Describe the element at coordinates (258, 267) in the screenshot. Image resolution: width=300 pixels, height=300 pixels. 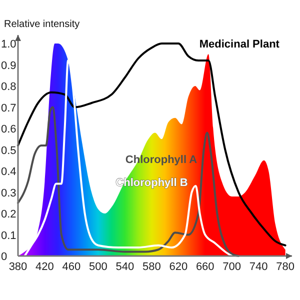
I see `x-tick-label: 740` at that location.